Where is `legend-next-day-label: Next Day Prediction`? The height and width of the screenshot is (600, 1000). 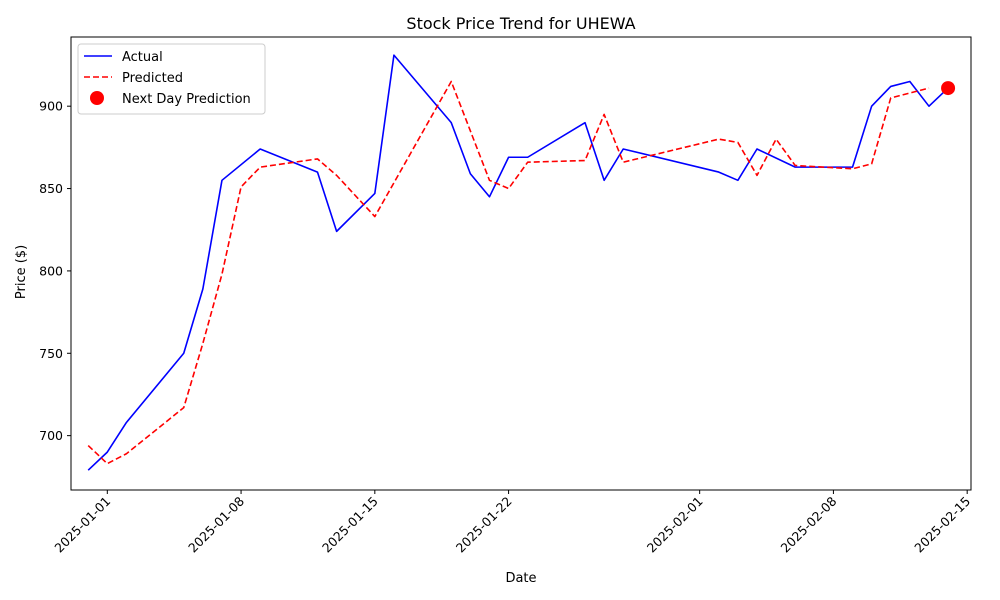 legend-next-day-label: Next Day Prediction is located at coordinates (186, 99).